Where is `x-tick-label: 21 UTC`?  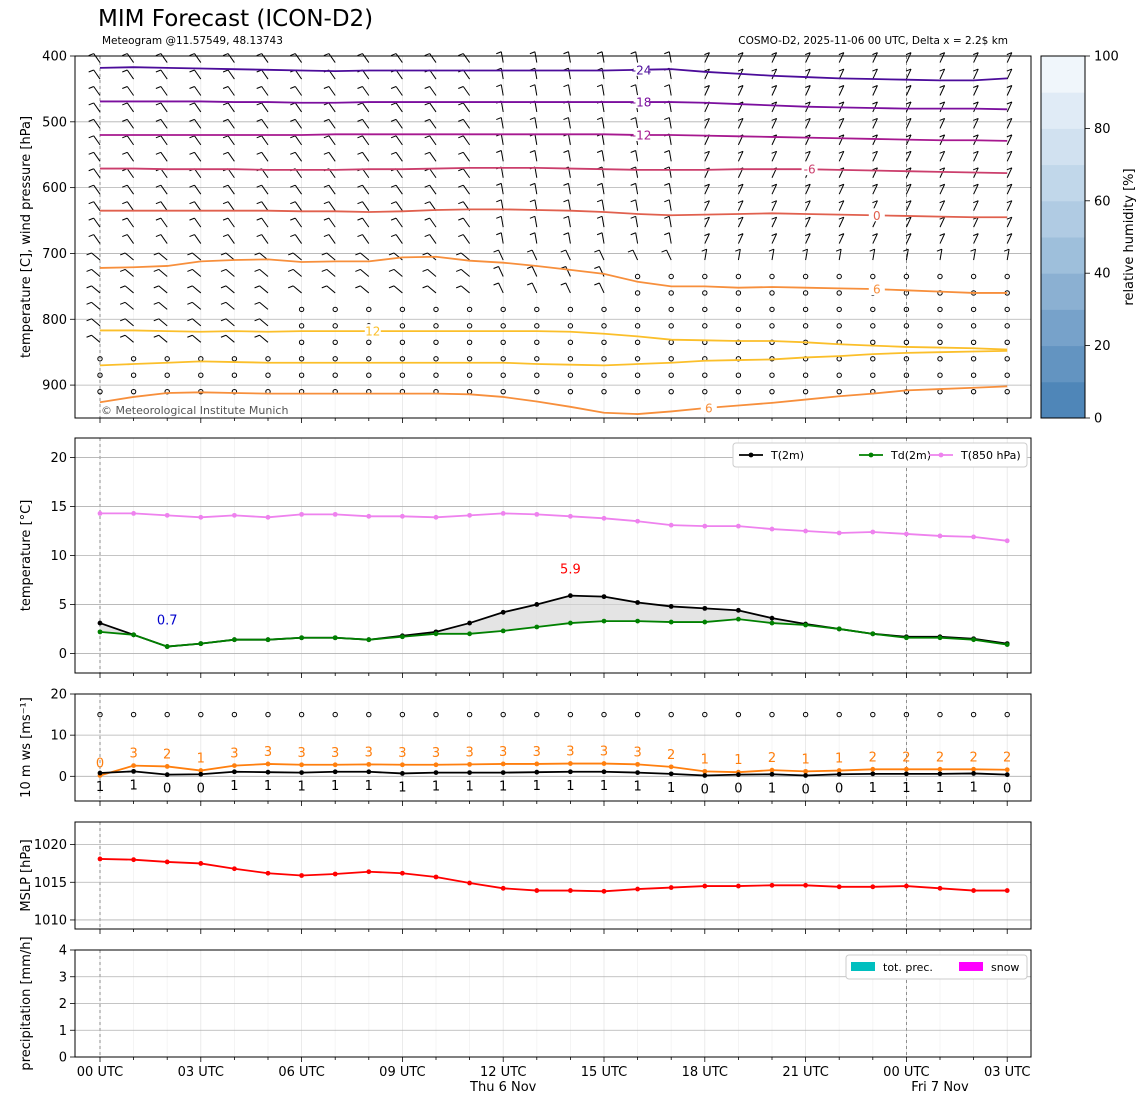
x-tick-label: 21 UTC is located at coordinates (805, 1072).